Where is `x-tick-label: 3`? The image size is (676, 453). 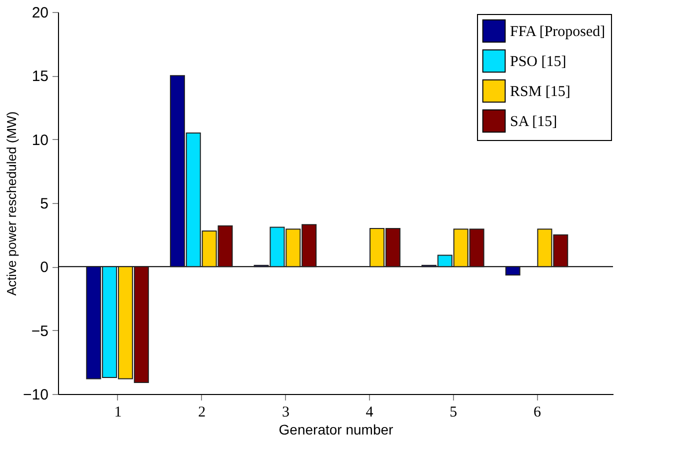
x-tick-label: 3 is located at coordinates (286, 412).